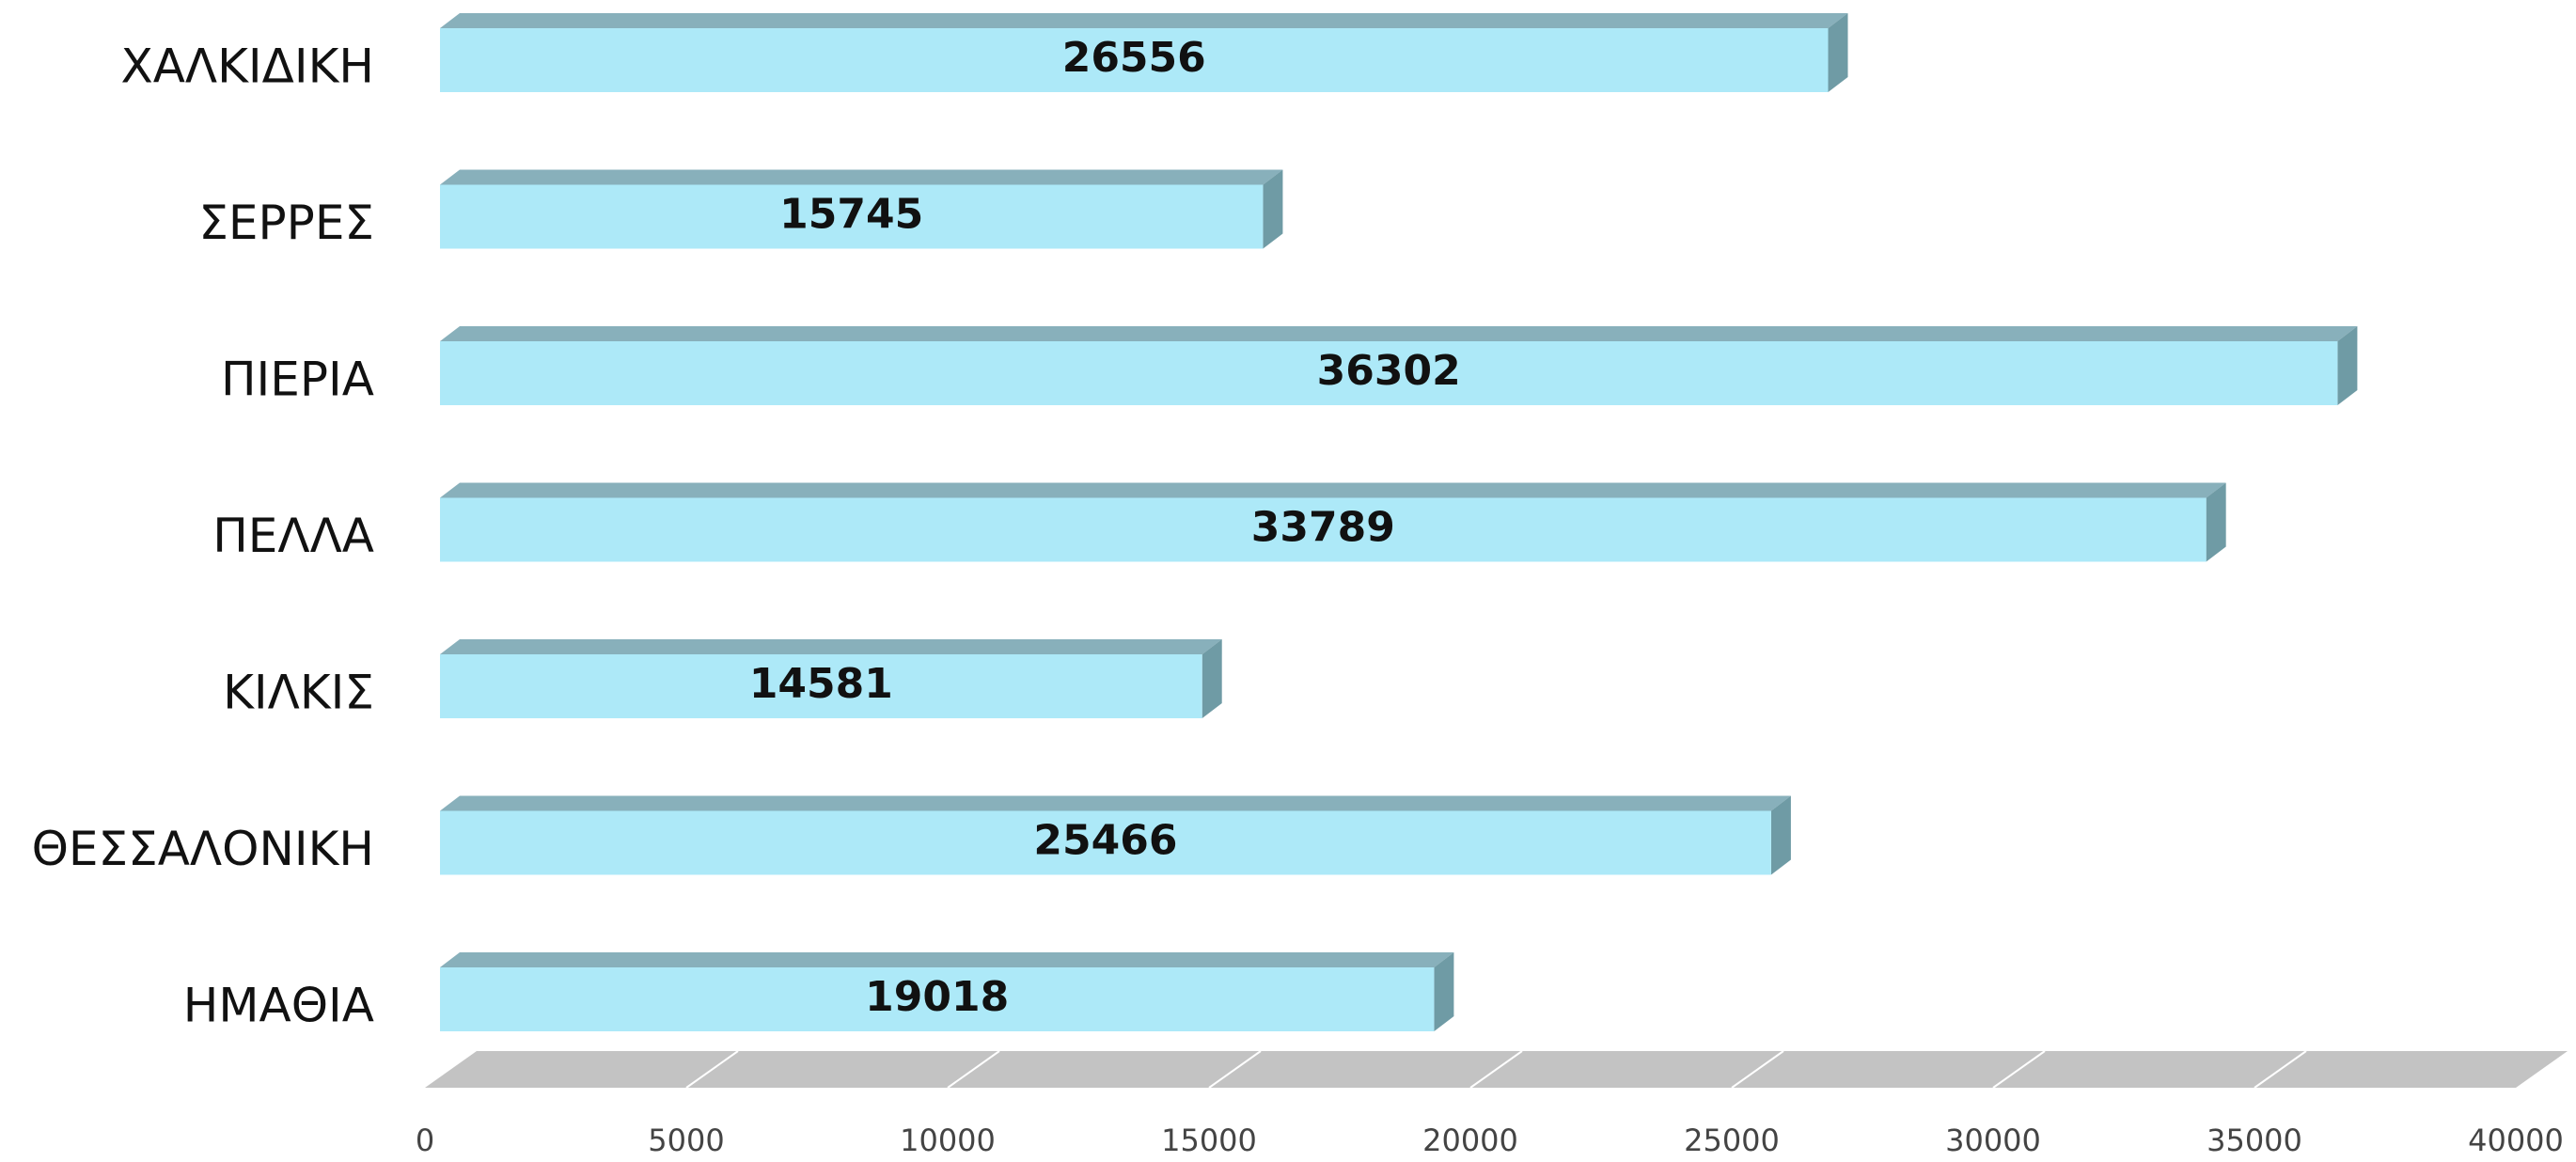  What do you see at coordinates (1209, 1140) in the screenshot?
I see `x-tick-label: 15000` at bounding box center [1209, 1140].